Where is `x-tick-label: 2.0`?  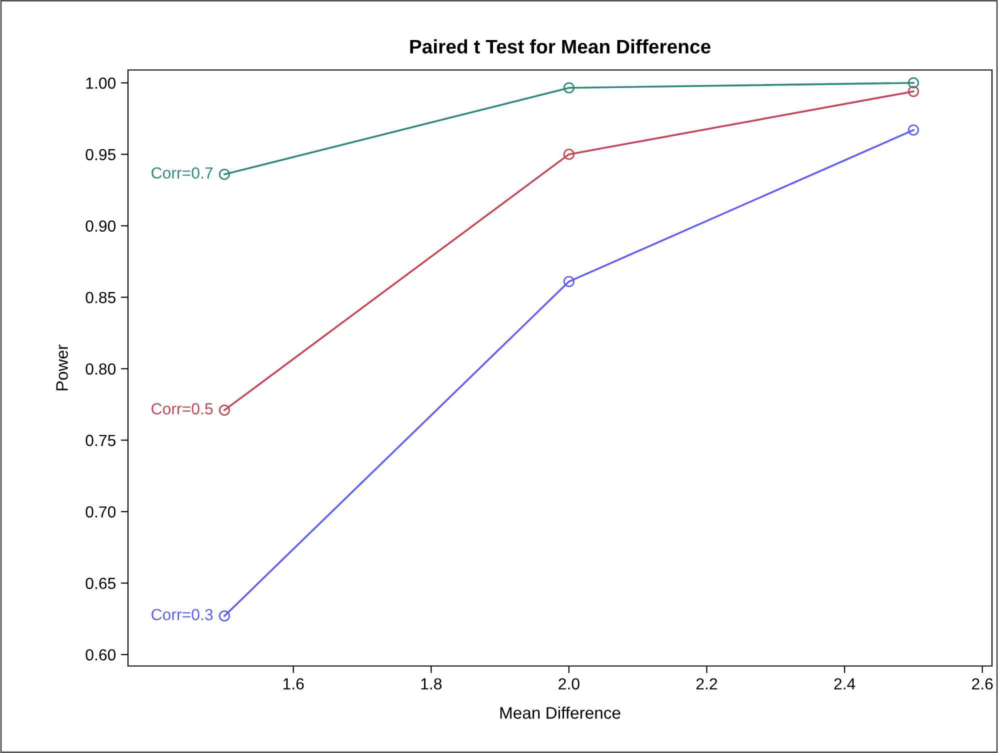 x-tick-label: 2.0 is located at coordinates (569, 684).